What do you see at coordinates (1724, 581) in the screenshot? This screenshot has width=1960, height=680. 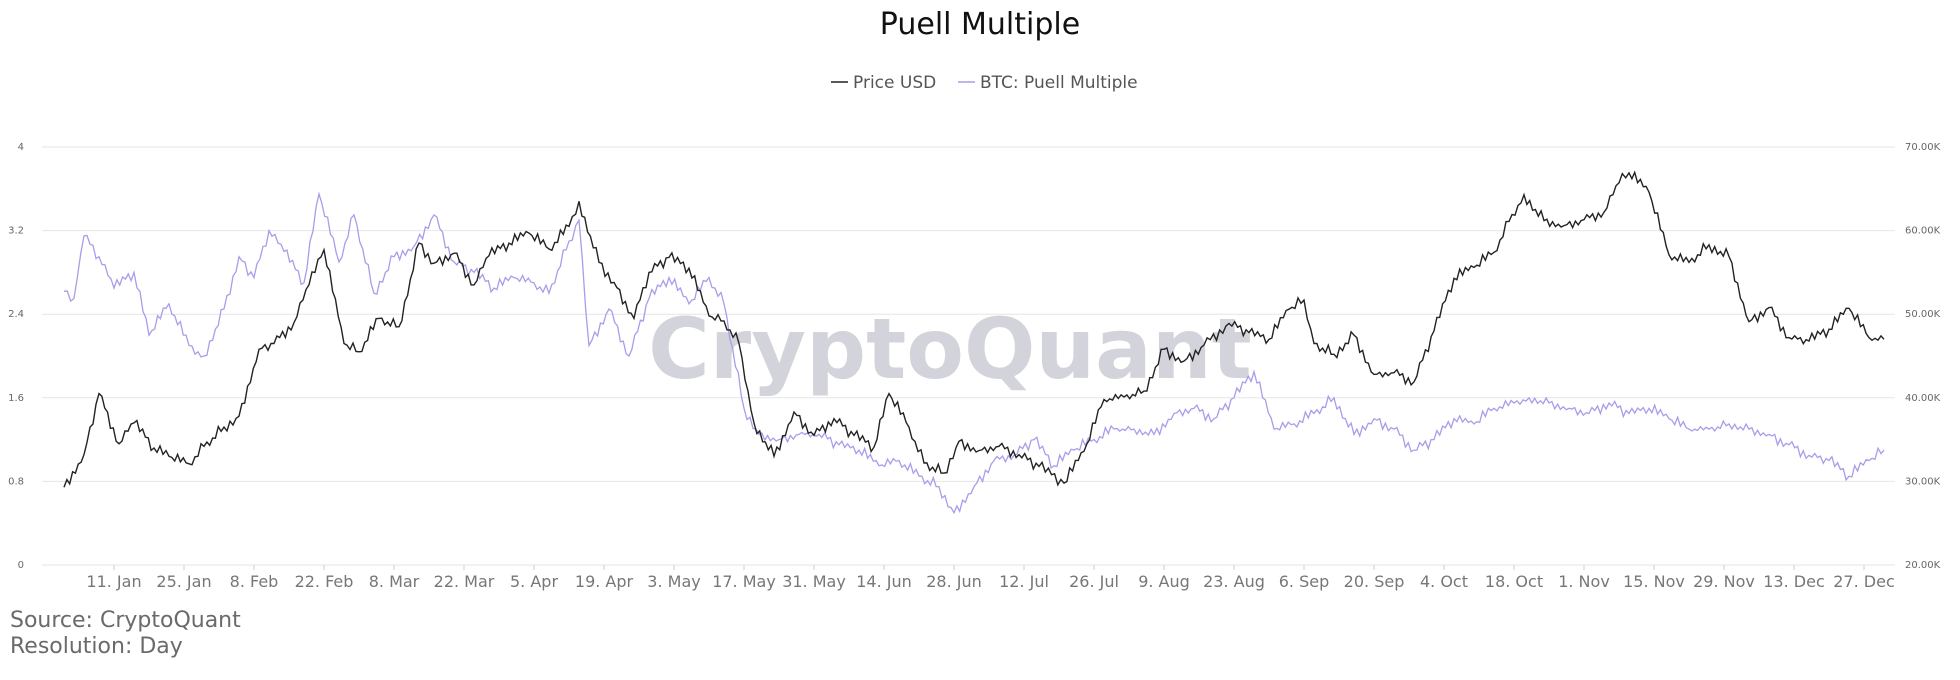 I see `x-tick-label: 29. Nov` at bounding box center [1724, 581].